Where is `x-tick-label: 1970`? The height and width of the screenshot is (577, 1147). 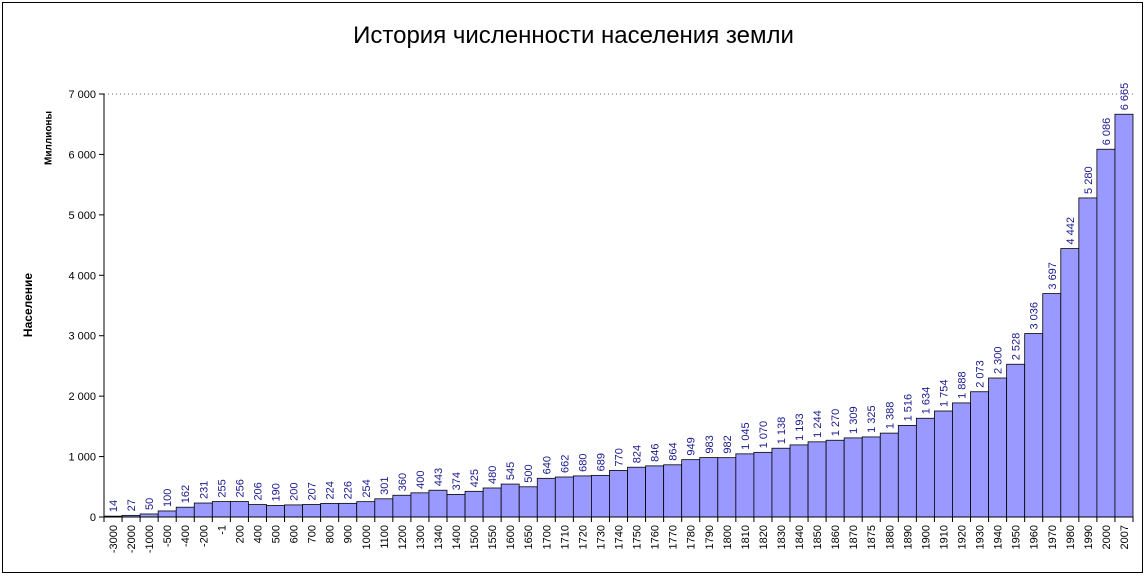
x-tick-label: 1970 is located at coordinates (1053, 537).